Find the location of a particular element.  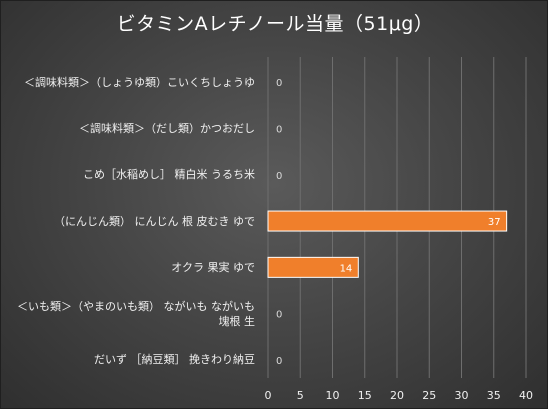

category-label: こめ［水稲めし］ 精白米 うるち米 is located at coordinates (169, 175).